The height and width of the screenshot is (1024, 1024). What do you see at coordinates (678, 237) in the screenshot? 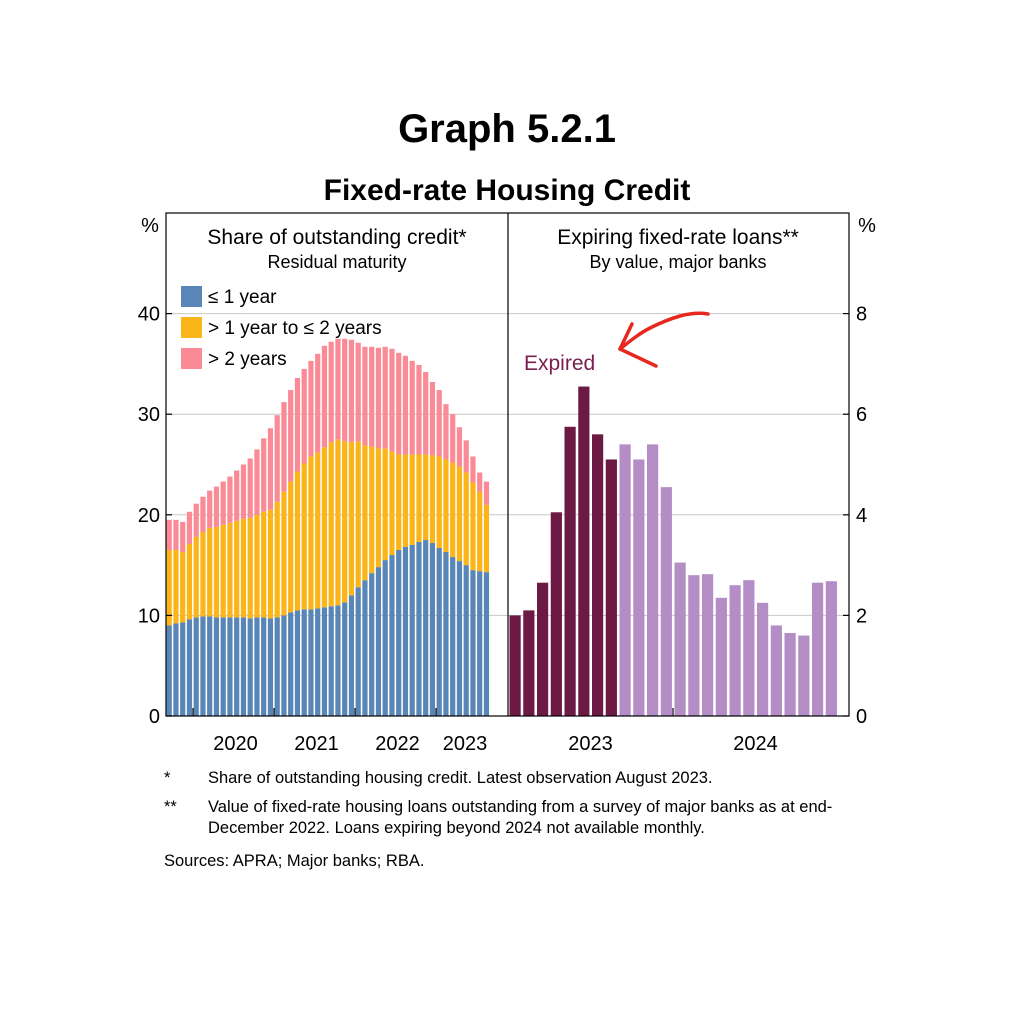
I see `right-panel-title: Expiring fixed-rate loans**` at bounding box center [678, 237].